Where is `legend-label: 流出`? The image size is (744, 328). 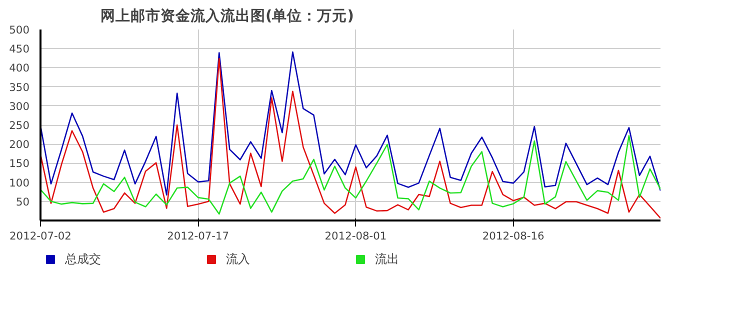
legend-label: 流出 is located at coordinates (387, 259).